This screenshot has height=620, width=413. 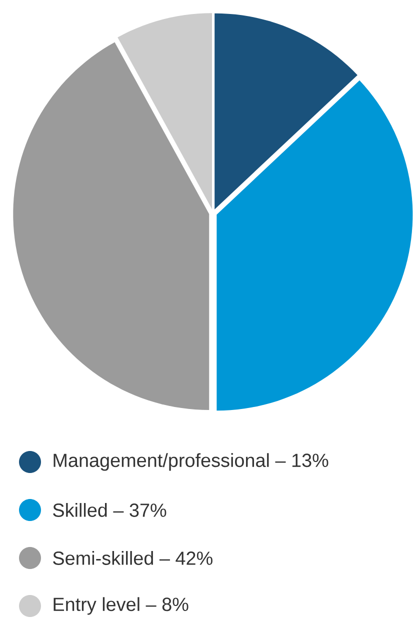 I want to click on legend-label: Management/professional – 13%, so click(x=191, y=462).